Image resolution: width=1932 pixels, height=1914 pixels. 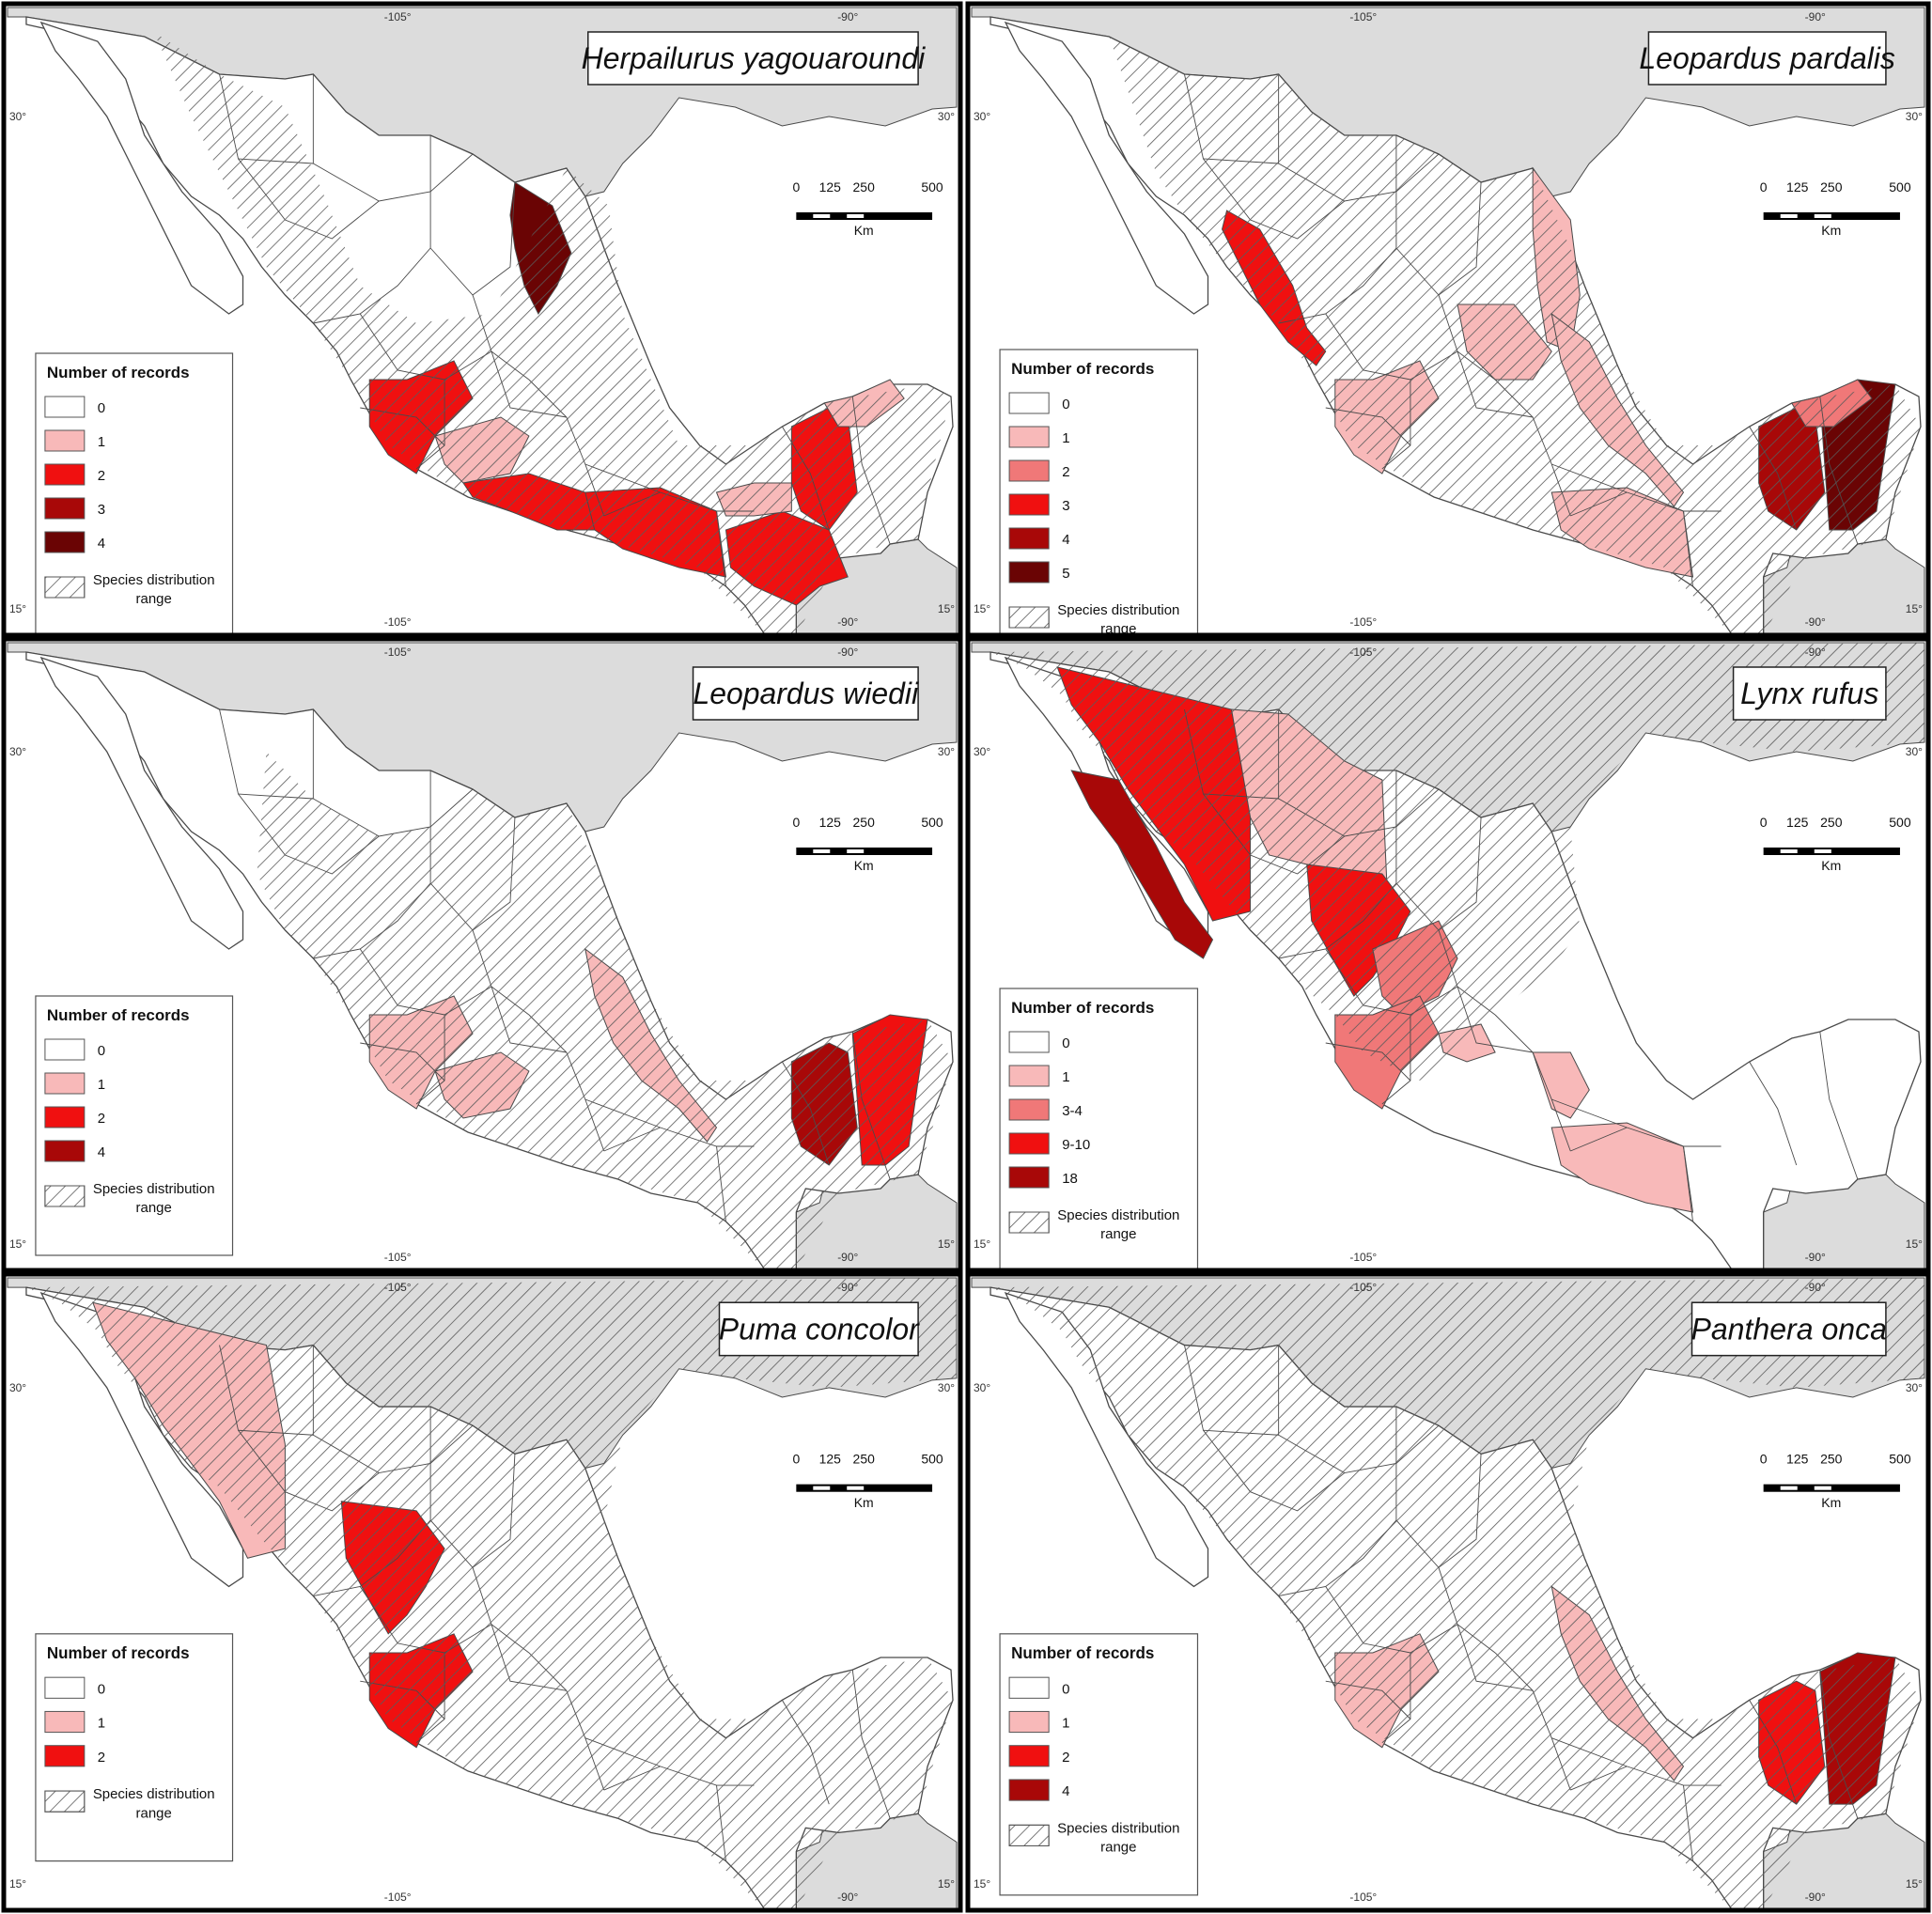 What do you see at coordinates (1070, 1179) in the screenshot?
I see `legend-label: 18` at bounding box center [1070, 1179].